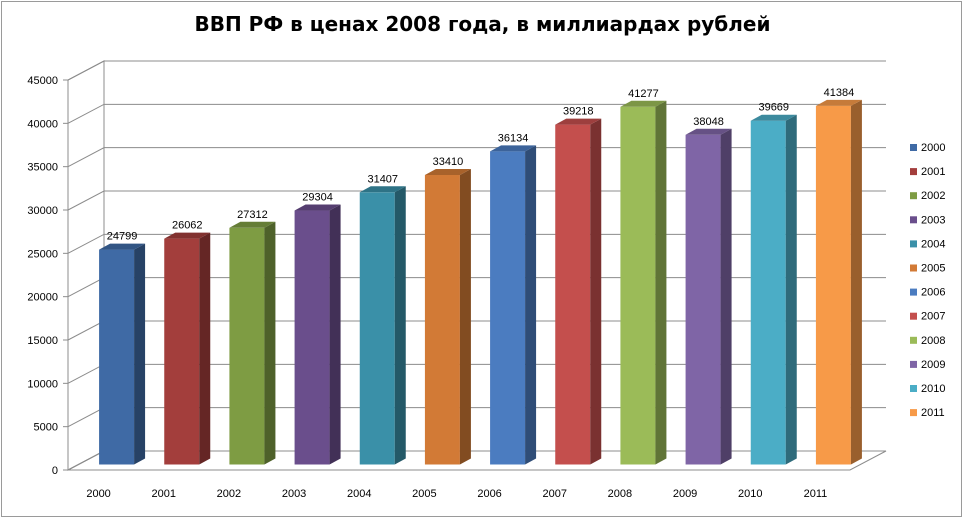 The image size is (965, 520). Describe the element at coordinates (86, 265) in the screenshot. I see `side-wall` at that location.